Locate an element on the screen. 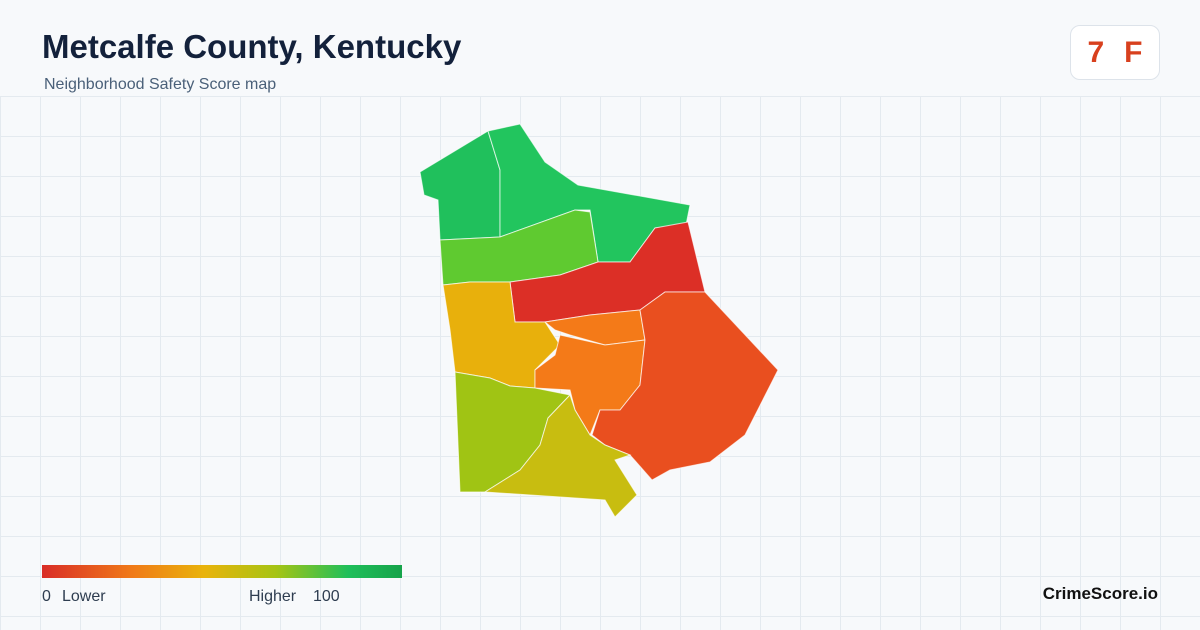 Image resolution: width=1200 pixels, height=630 pixels. subtitle: Neighborhood Safety Score map is located at coordinates (160, 84).